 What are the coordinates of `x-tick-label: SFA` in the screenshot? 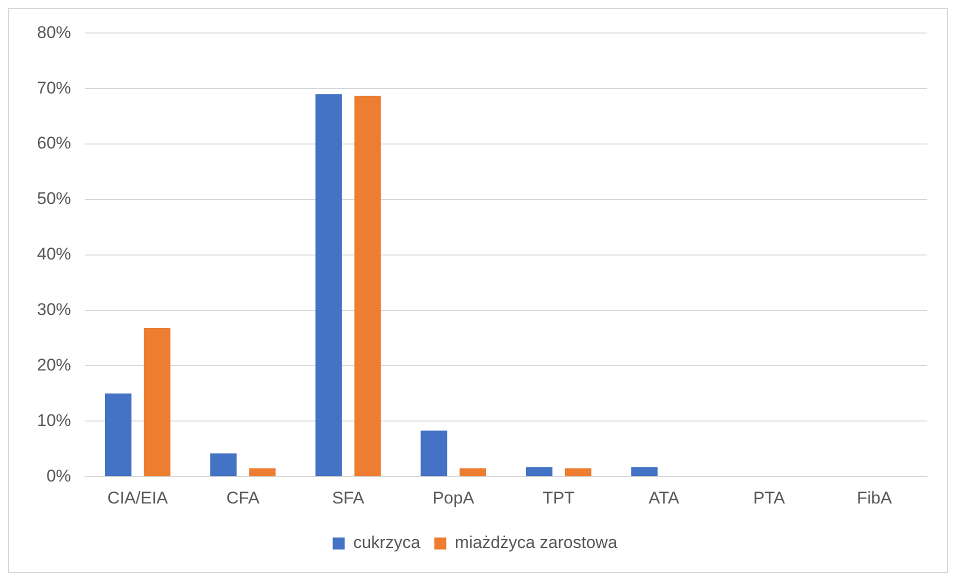 It's located at (348, 498).